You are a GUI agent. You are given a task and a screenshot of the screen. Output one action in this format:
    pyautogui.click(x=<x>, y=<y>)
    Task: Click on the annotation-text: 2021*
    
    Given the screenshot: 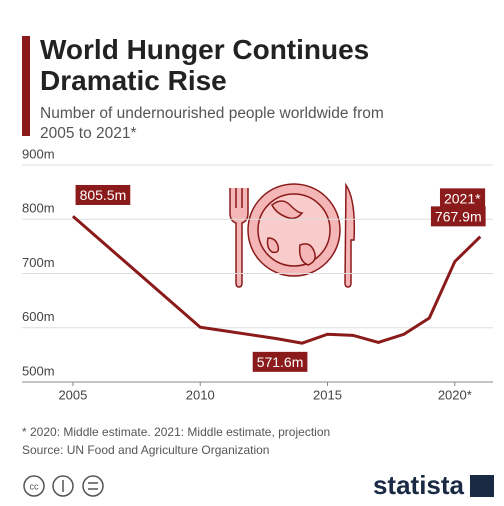 What is the action you would take?
    pyautogui.click(x=462, y=198)
    